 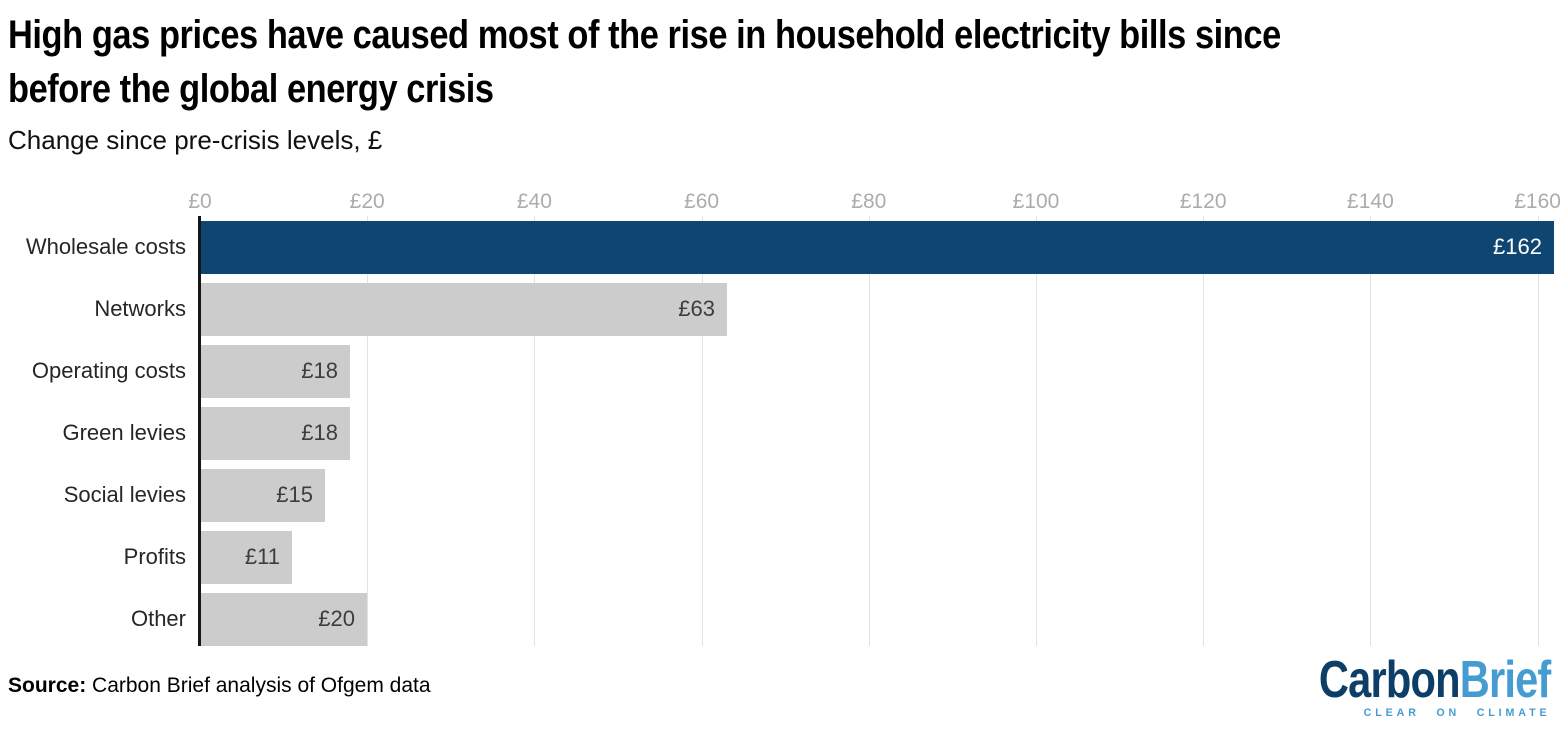 What do you see at coordinates (262, 556) in the screenshot?
I see `bar-value-label: £11` at bounding box center [262, 556].